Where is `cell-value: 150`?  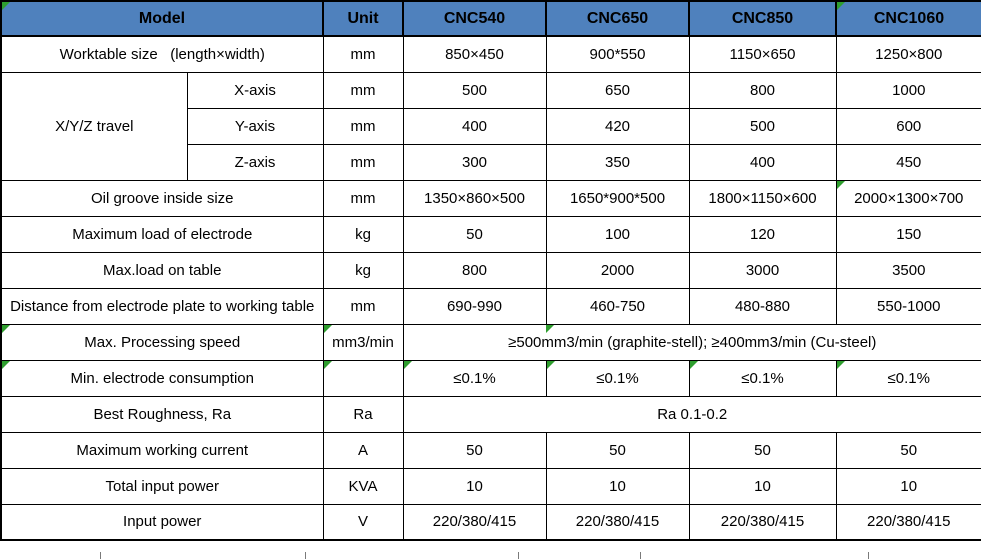 cell-value: 150 is located at coordinates (908, 234).